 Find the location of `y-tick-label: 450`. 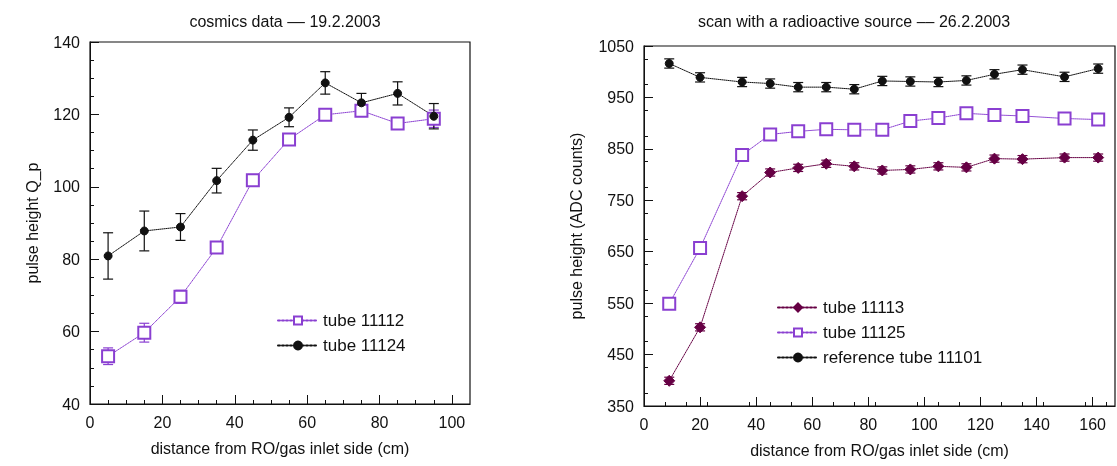

y-tick-label: 450 is located at coordinates (621, 355).